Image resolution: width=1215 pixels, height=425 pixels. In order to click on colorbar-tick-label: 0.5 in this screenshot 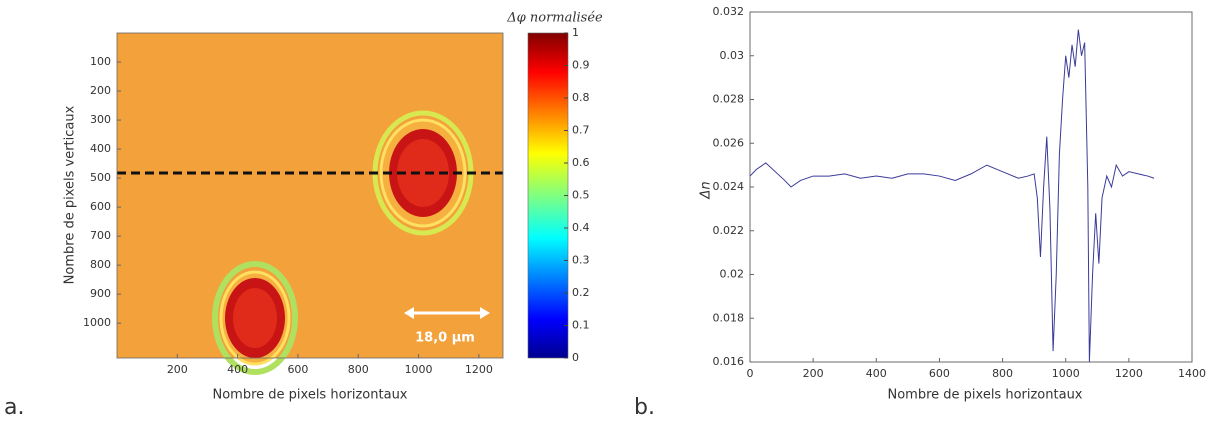, I will do `click(581, 195)`.